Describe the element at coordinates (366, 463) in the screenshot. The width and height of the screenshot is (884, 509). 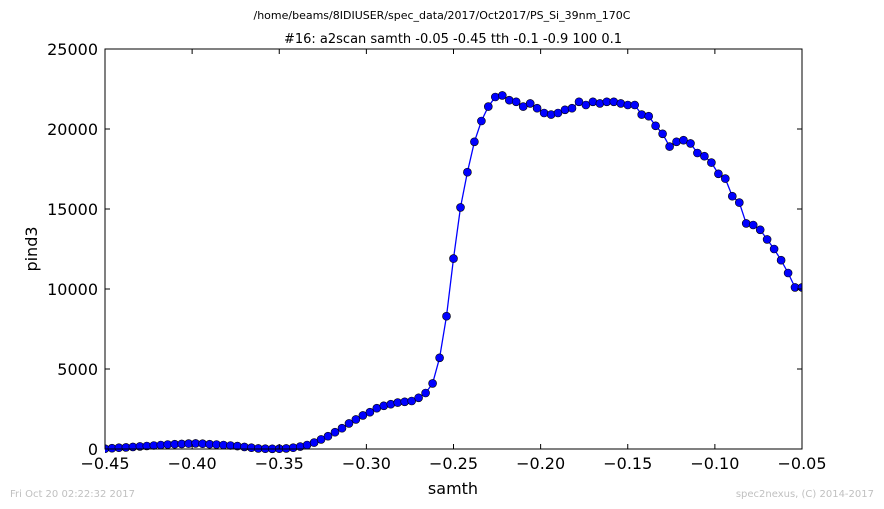
I see `x-tick-label: −0.30` at that location.